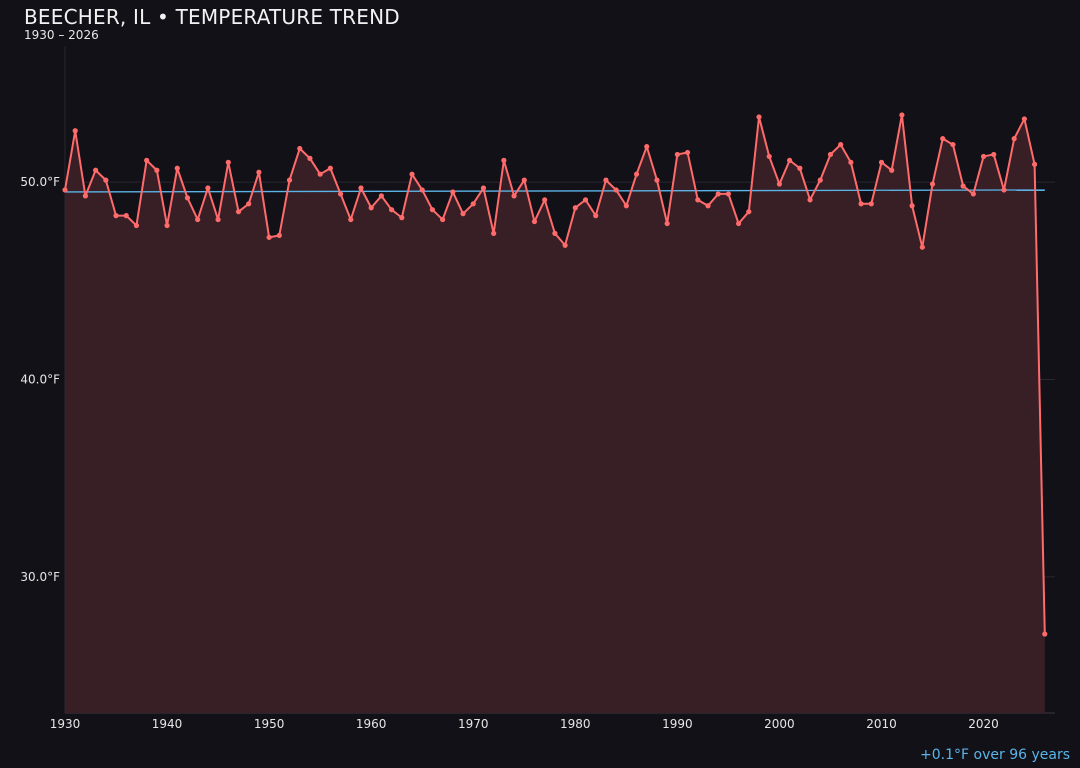 This screenshot has width=1080, height=768. Describe the element at coordinates (554, 191) in the screenshot. I see `trend-line` at that location.